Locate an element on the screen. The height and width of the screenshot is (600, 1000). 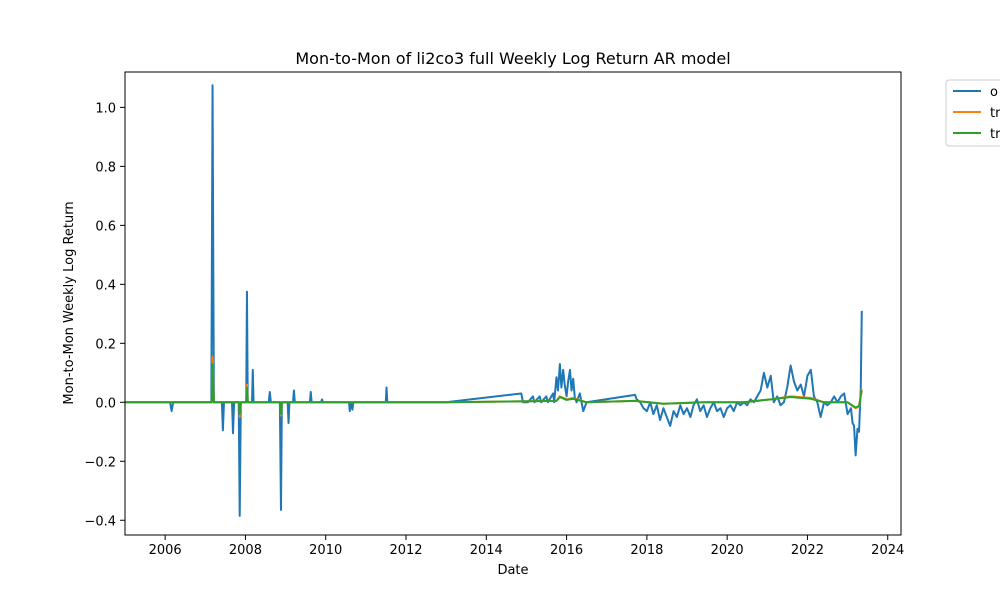
x-tick-label: 2012 is located at coordinates (405, 550).